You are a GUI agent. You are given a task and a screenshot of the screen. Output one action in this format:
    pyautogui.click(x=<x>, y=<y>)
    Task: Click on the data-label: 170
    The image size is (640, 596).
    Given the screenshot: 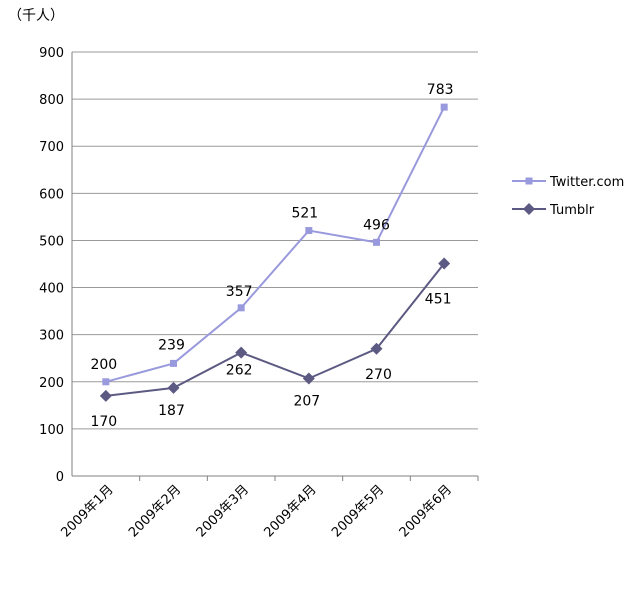 What is the action you would take?
    pyautogui.click(x=103, y=422)
    